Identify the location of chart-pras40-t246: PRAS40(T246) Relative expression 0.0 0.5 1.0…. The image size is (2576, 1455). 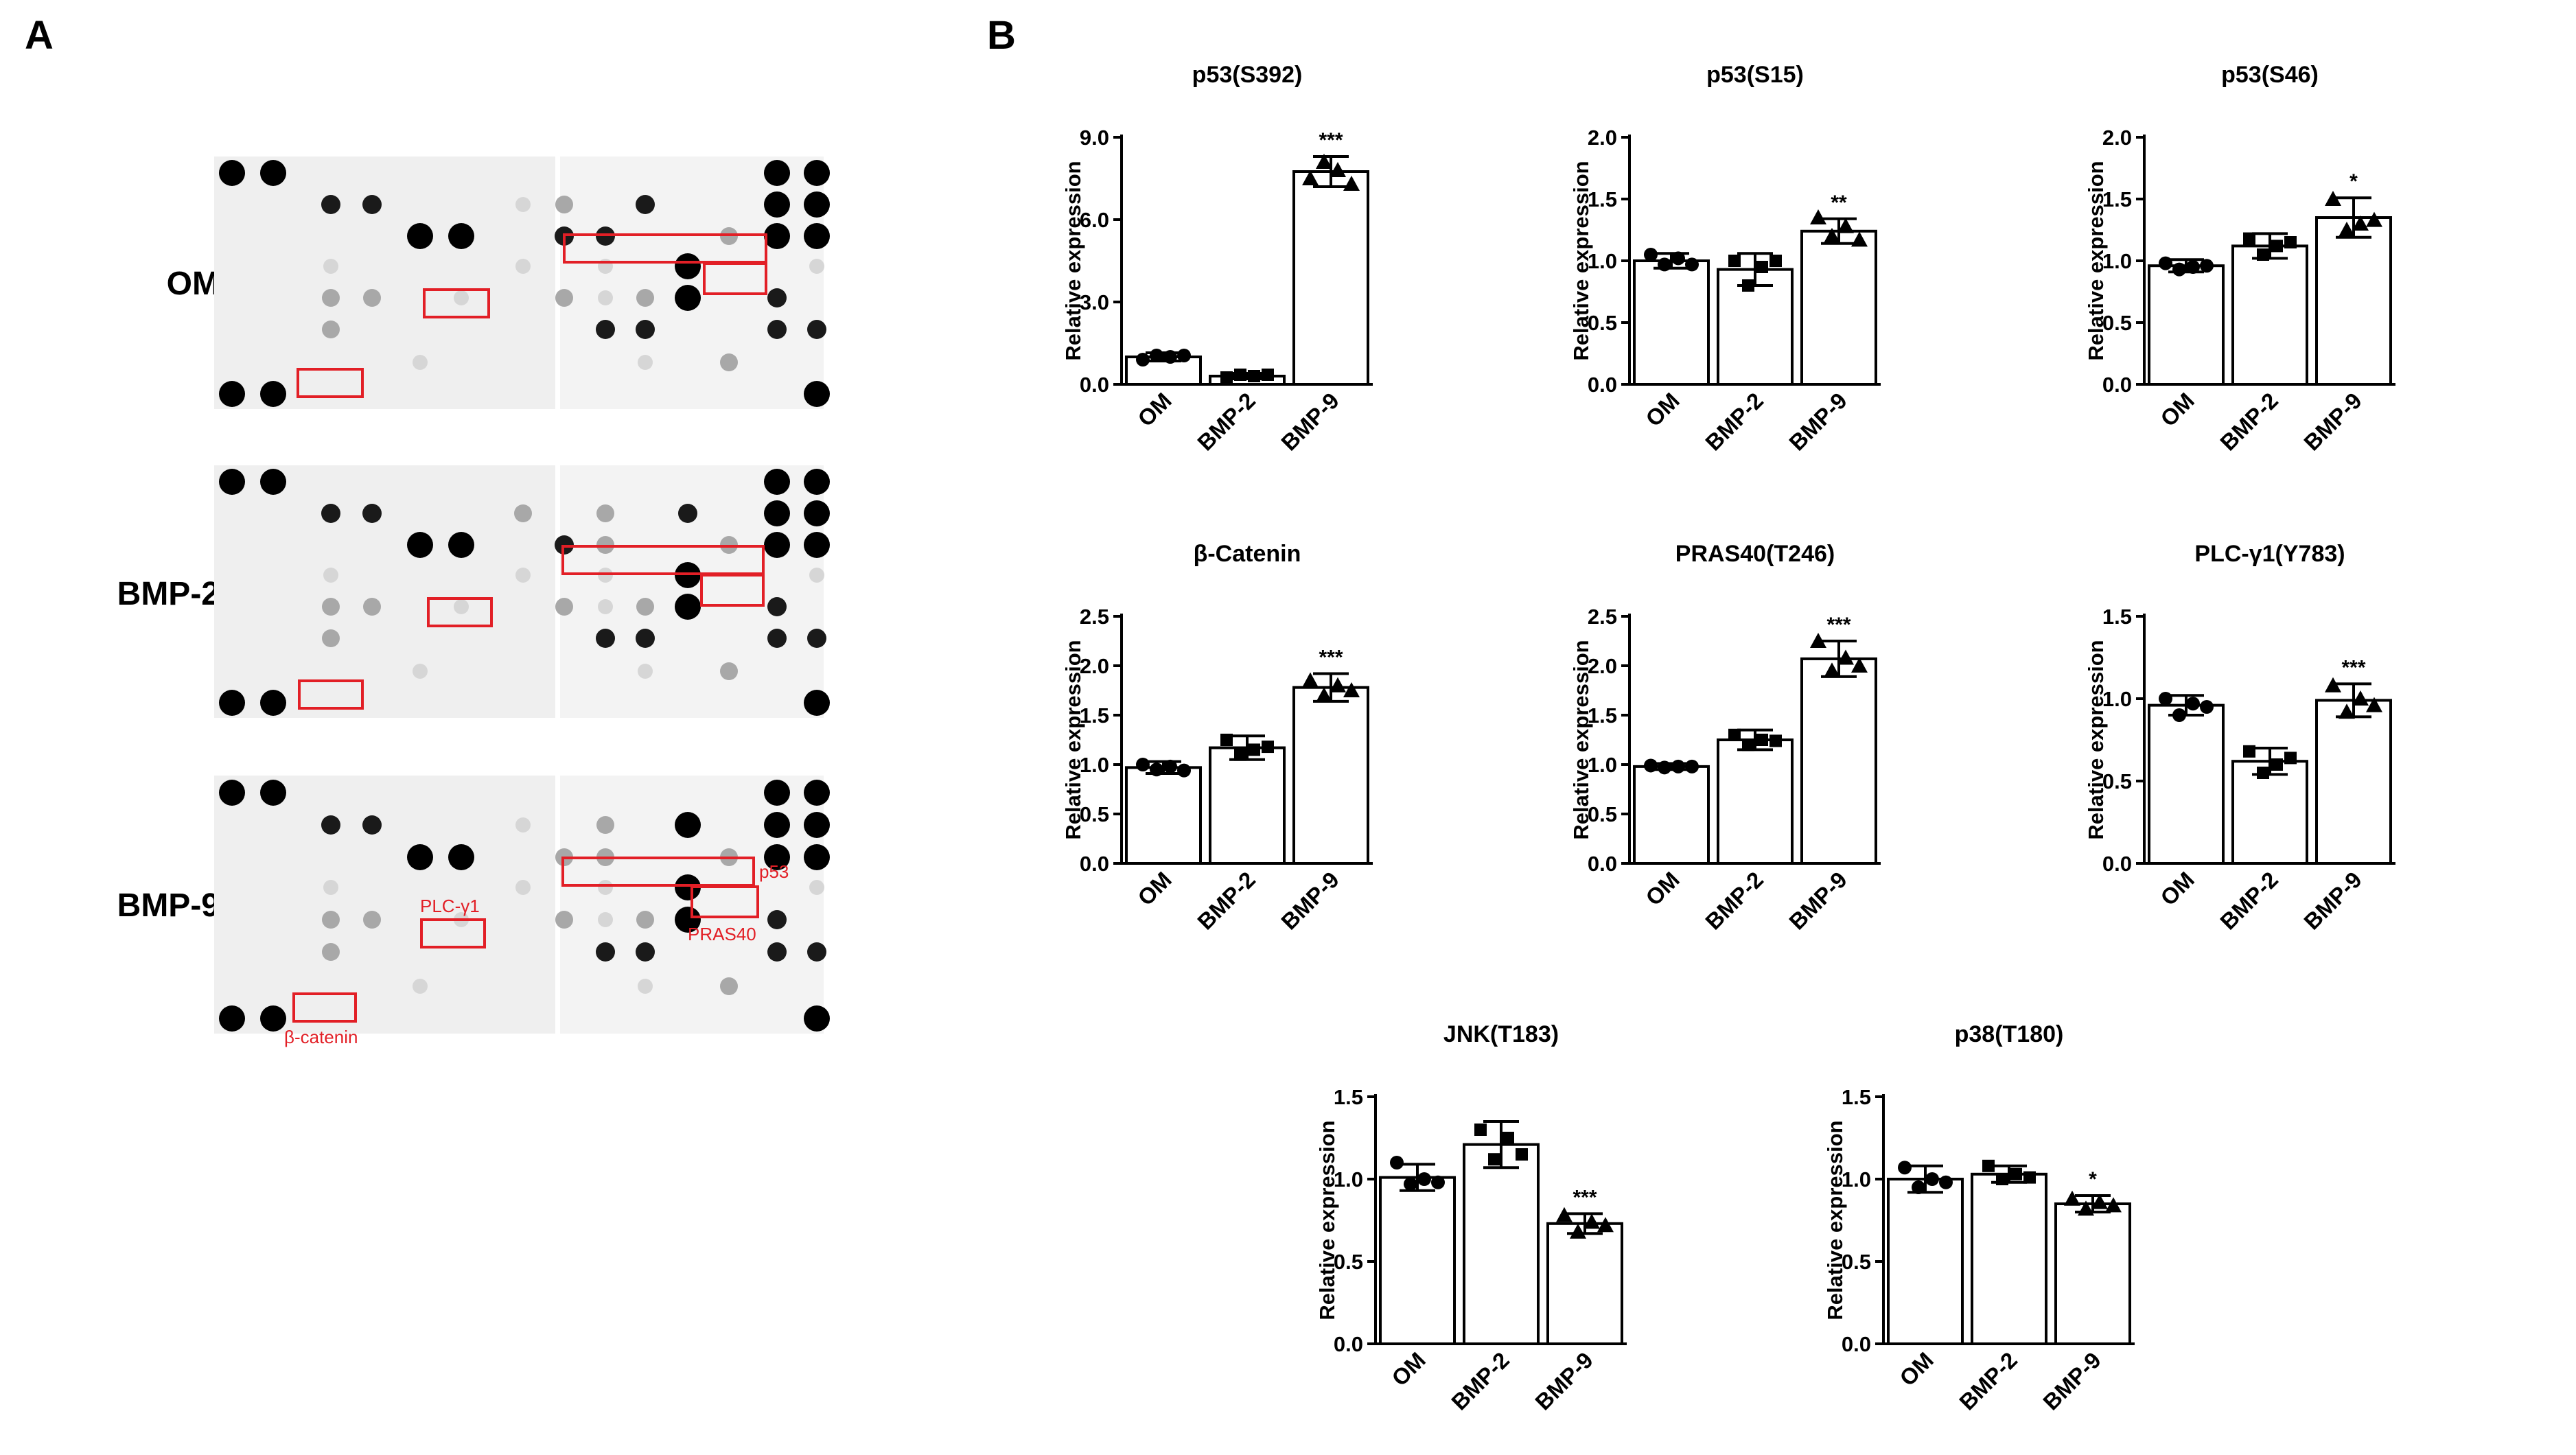
(1725, 738).